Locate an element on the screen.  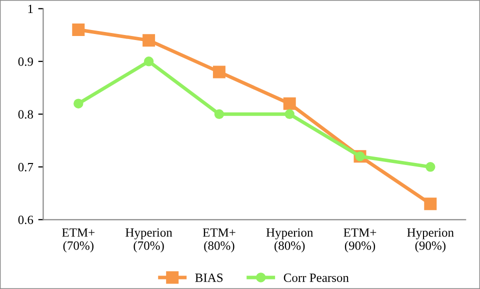
x-tick-label: ETM+ (70%) is located at coordinates (78, 240).